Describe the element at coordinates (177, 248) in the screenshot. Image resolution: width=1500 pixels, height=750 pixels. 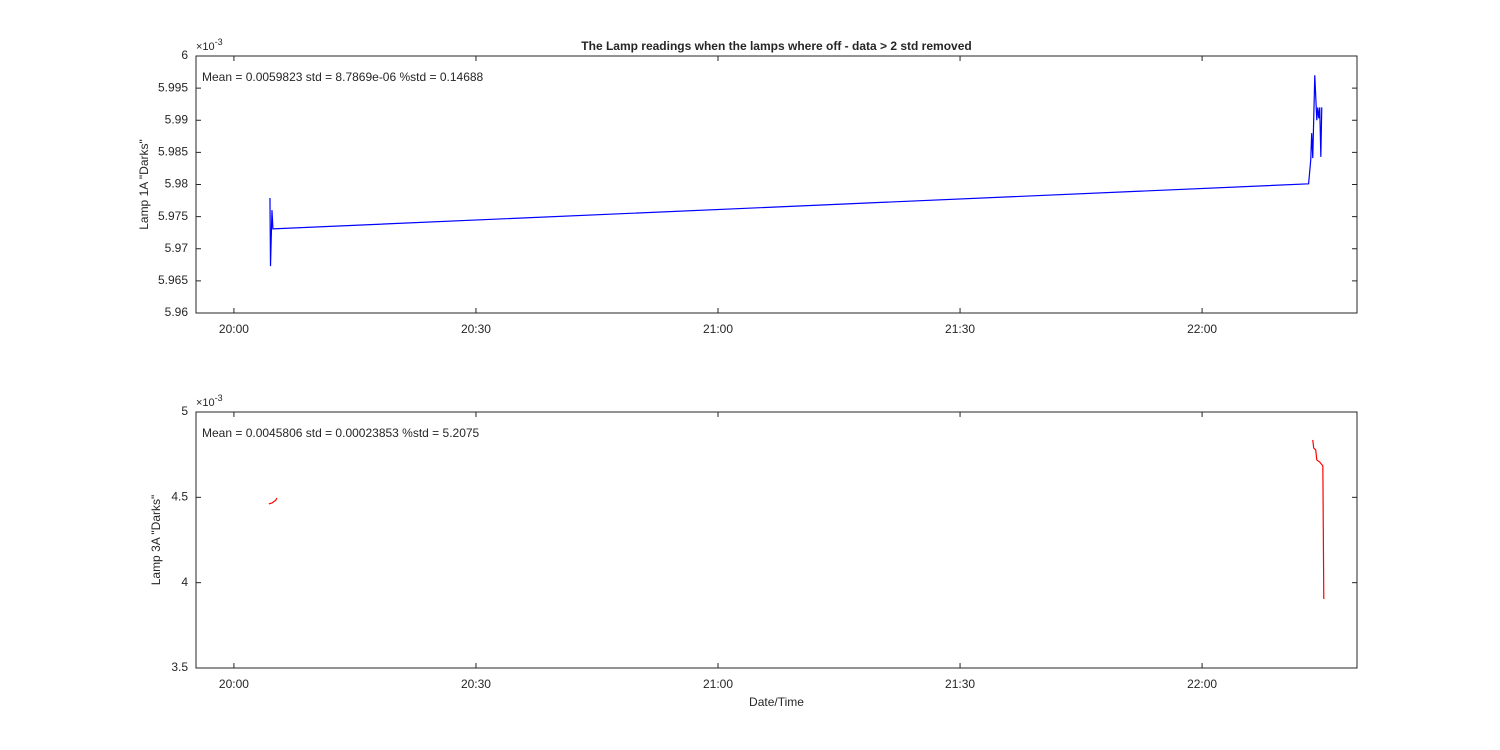
I see `y-tick-label: 5.97` at that location.